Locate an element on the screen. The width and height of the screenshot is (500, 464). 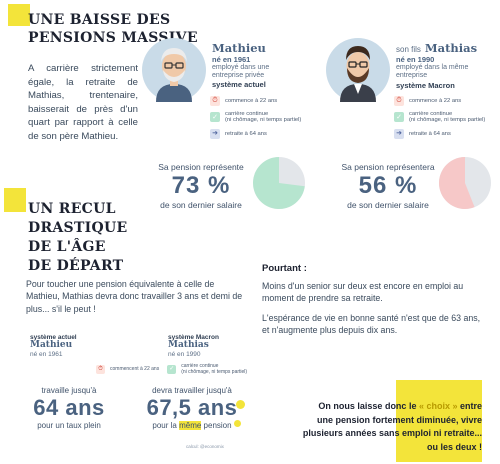
pourtant-title: Pourtant : is located at coordinates (284, 268).